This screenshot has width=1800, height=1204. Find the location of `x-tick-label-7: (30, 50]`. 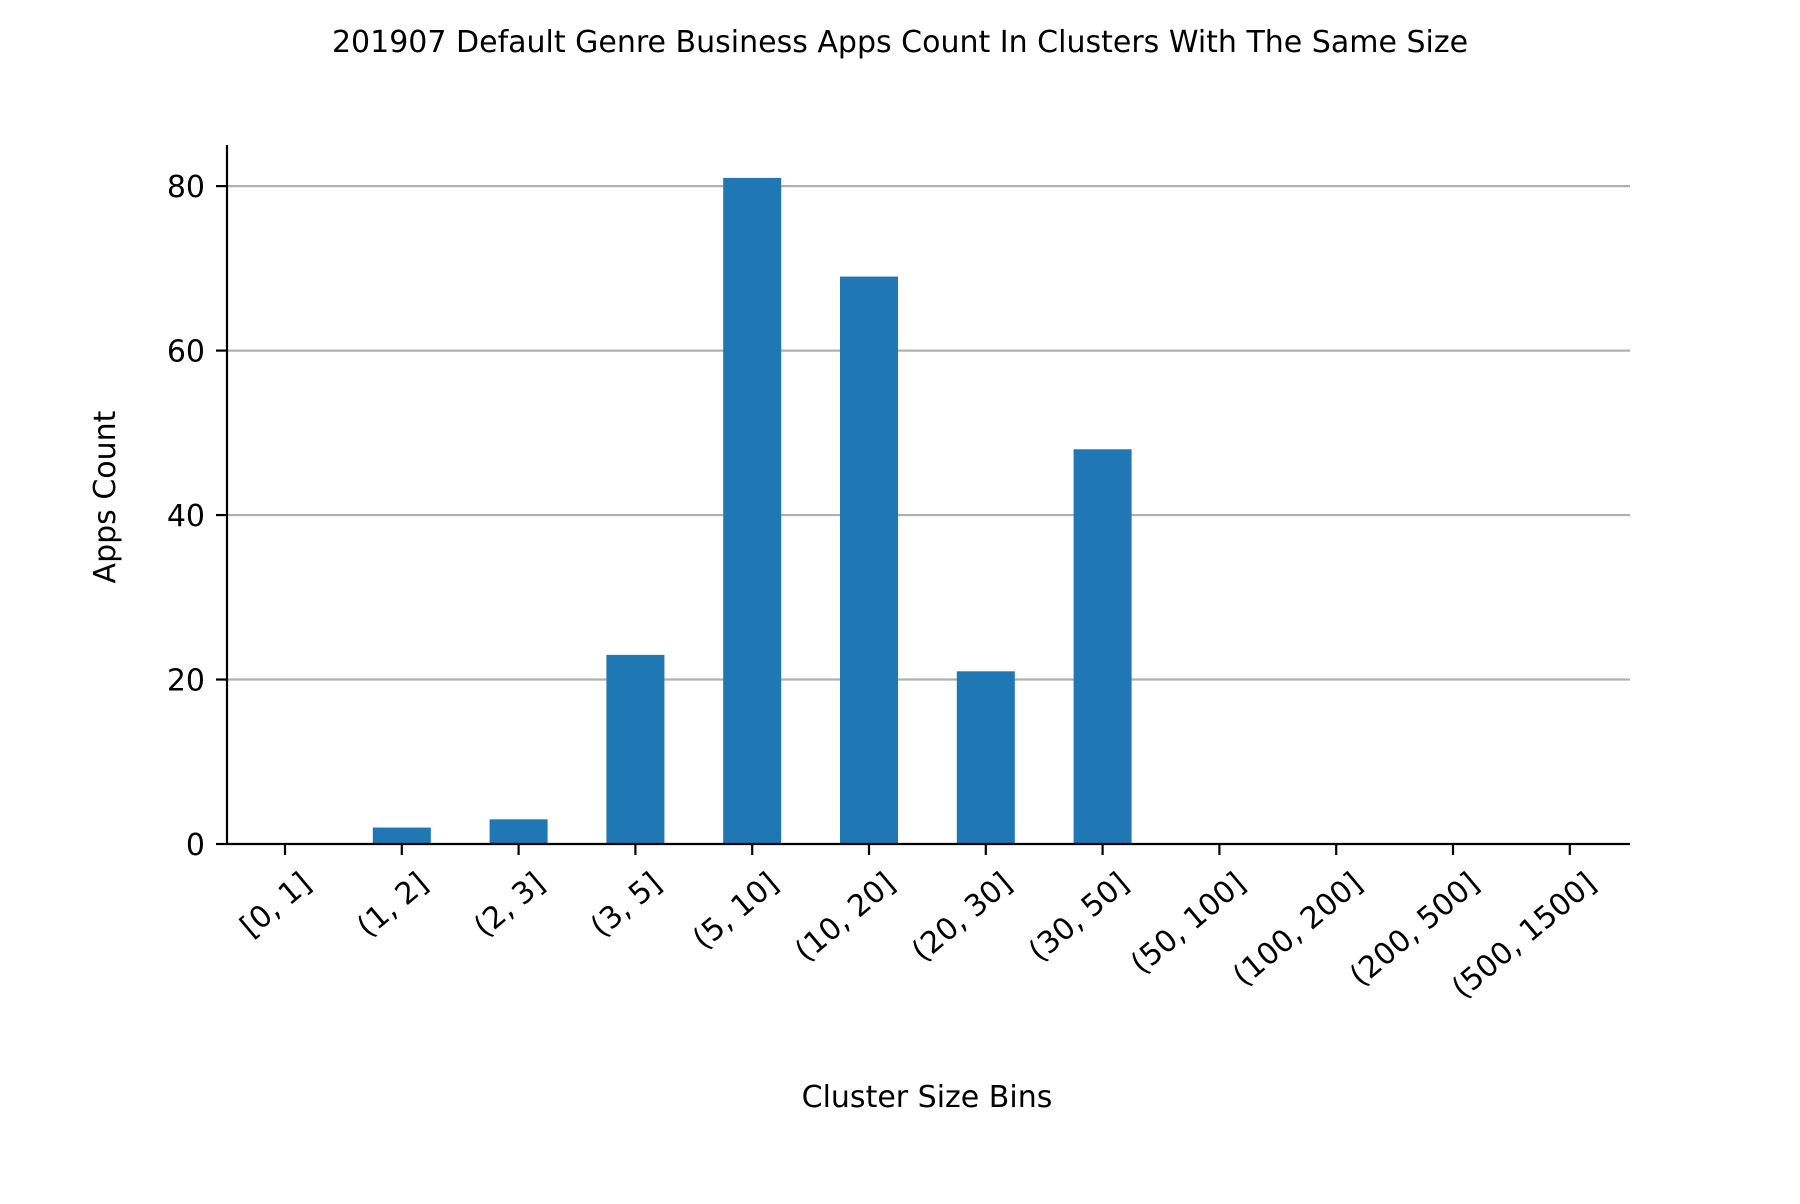

x-tick-label-7: (30, 50] is located at coordinates (1079, 917).